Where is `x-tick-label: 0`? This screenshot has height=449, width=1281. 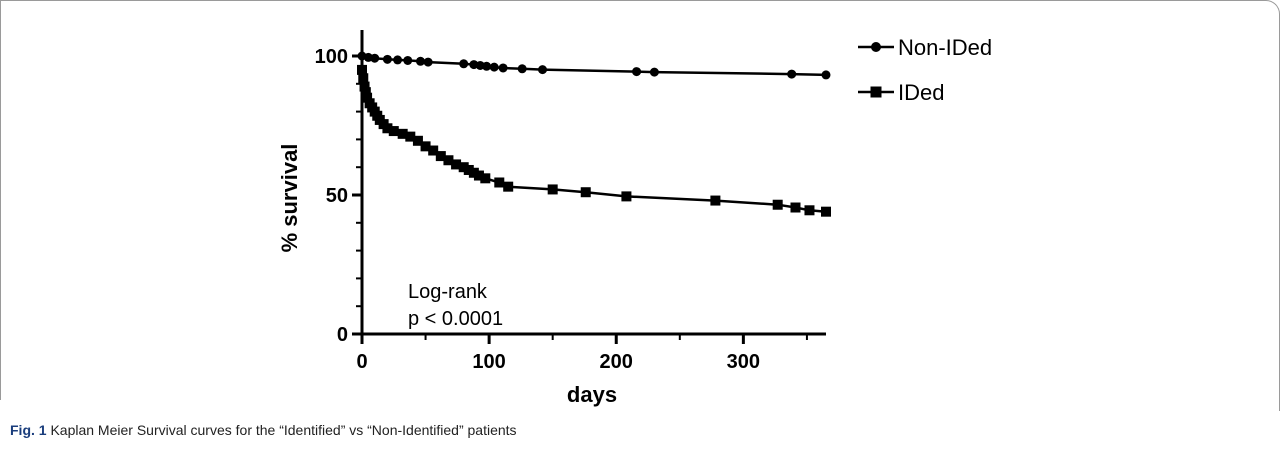 x-tick-label: 0 is located at coordinates (361, 362).